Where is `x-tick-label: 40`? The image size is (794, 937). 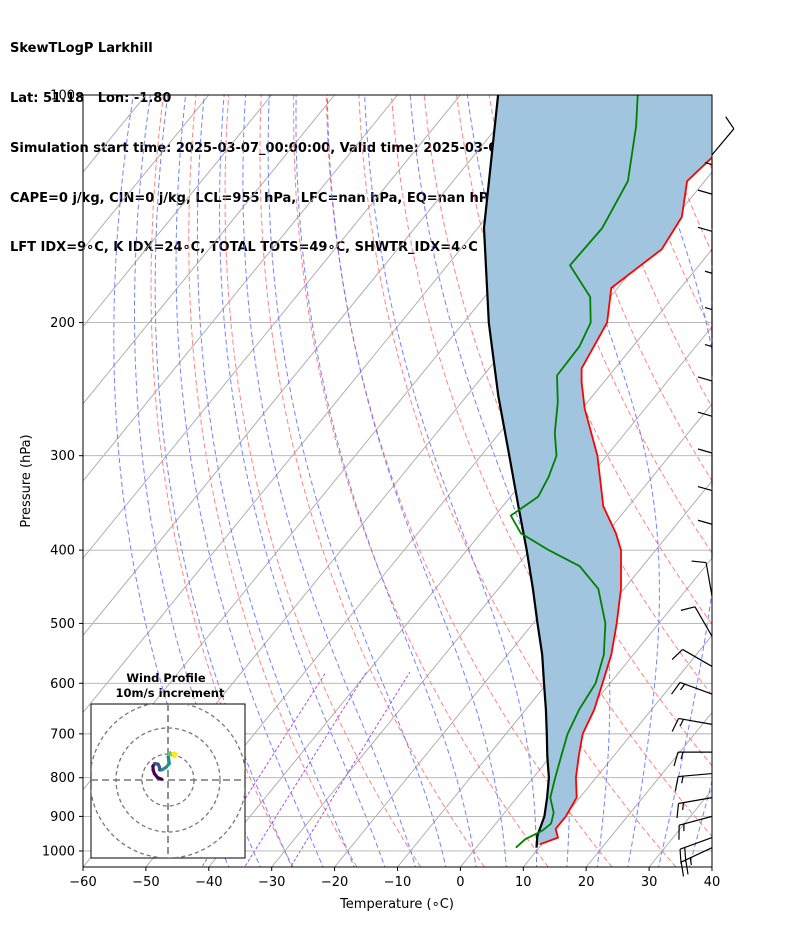
x-tick-label: 40 is located at coordinates (712, 882).